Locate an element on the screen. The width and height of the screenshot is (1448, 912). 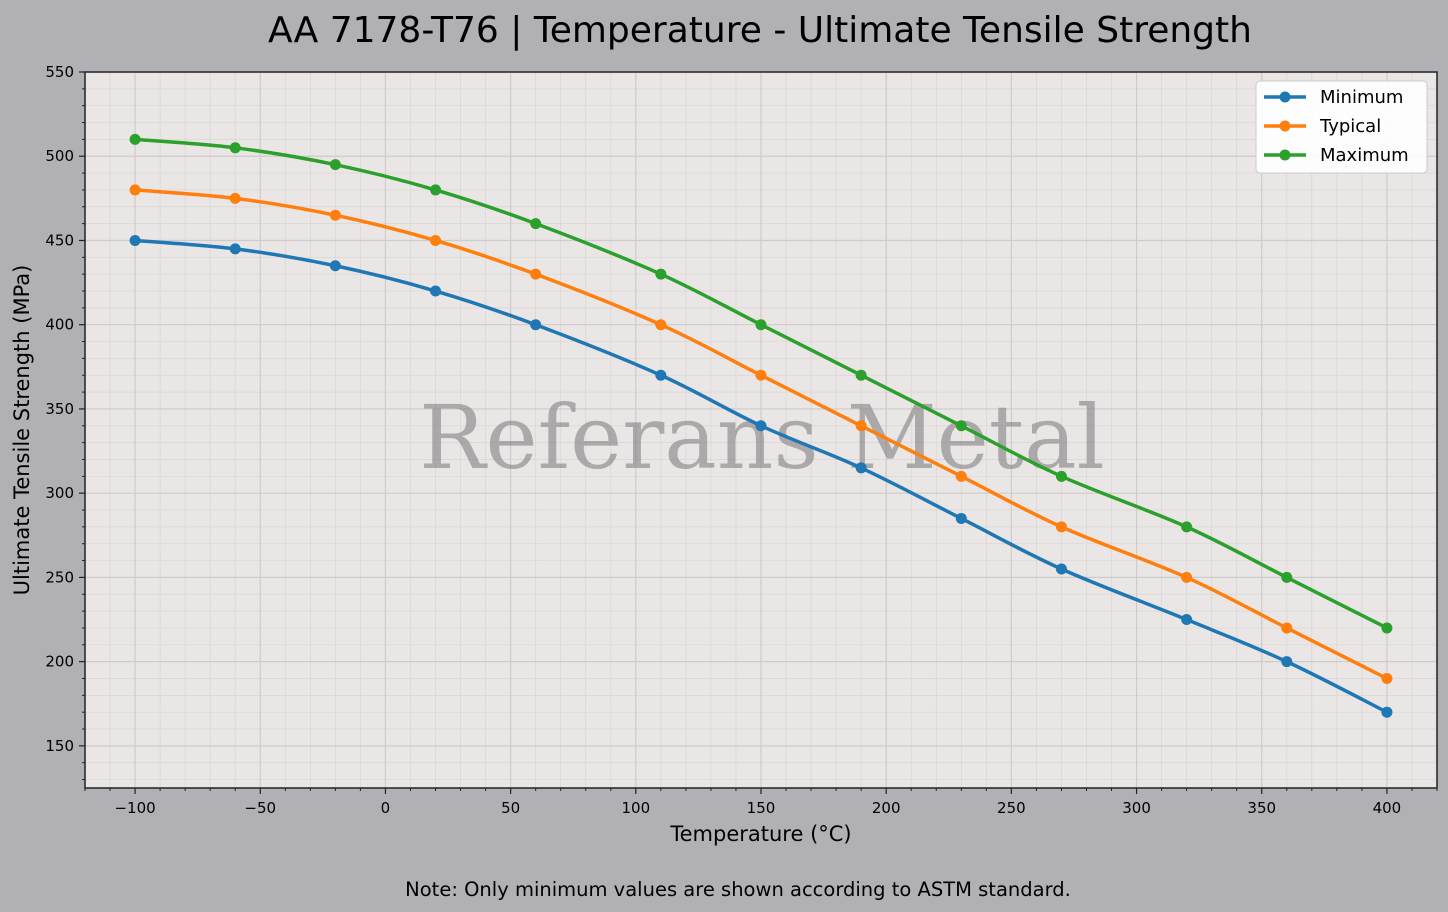
x-axis: −100 −50 0 50 100 150 200 250 300 350 400 is located at coordinates (761, 802).